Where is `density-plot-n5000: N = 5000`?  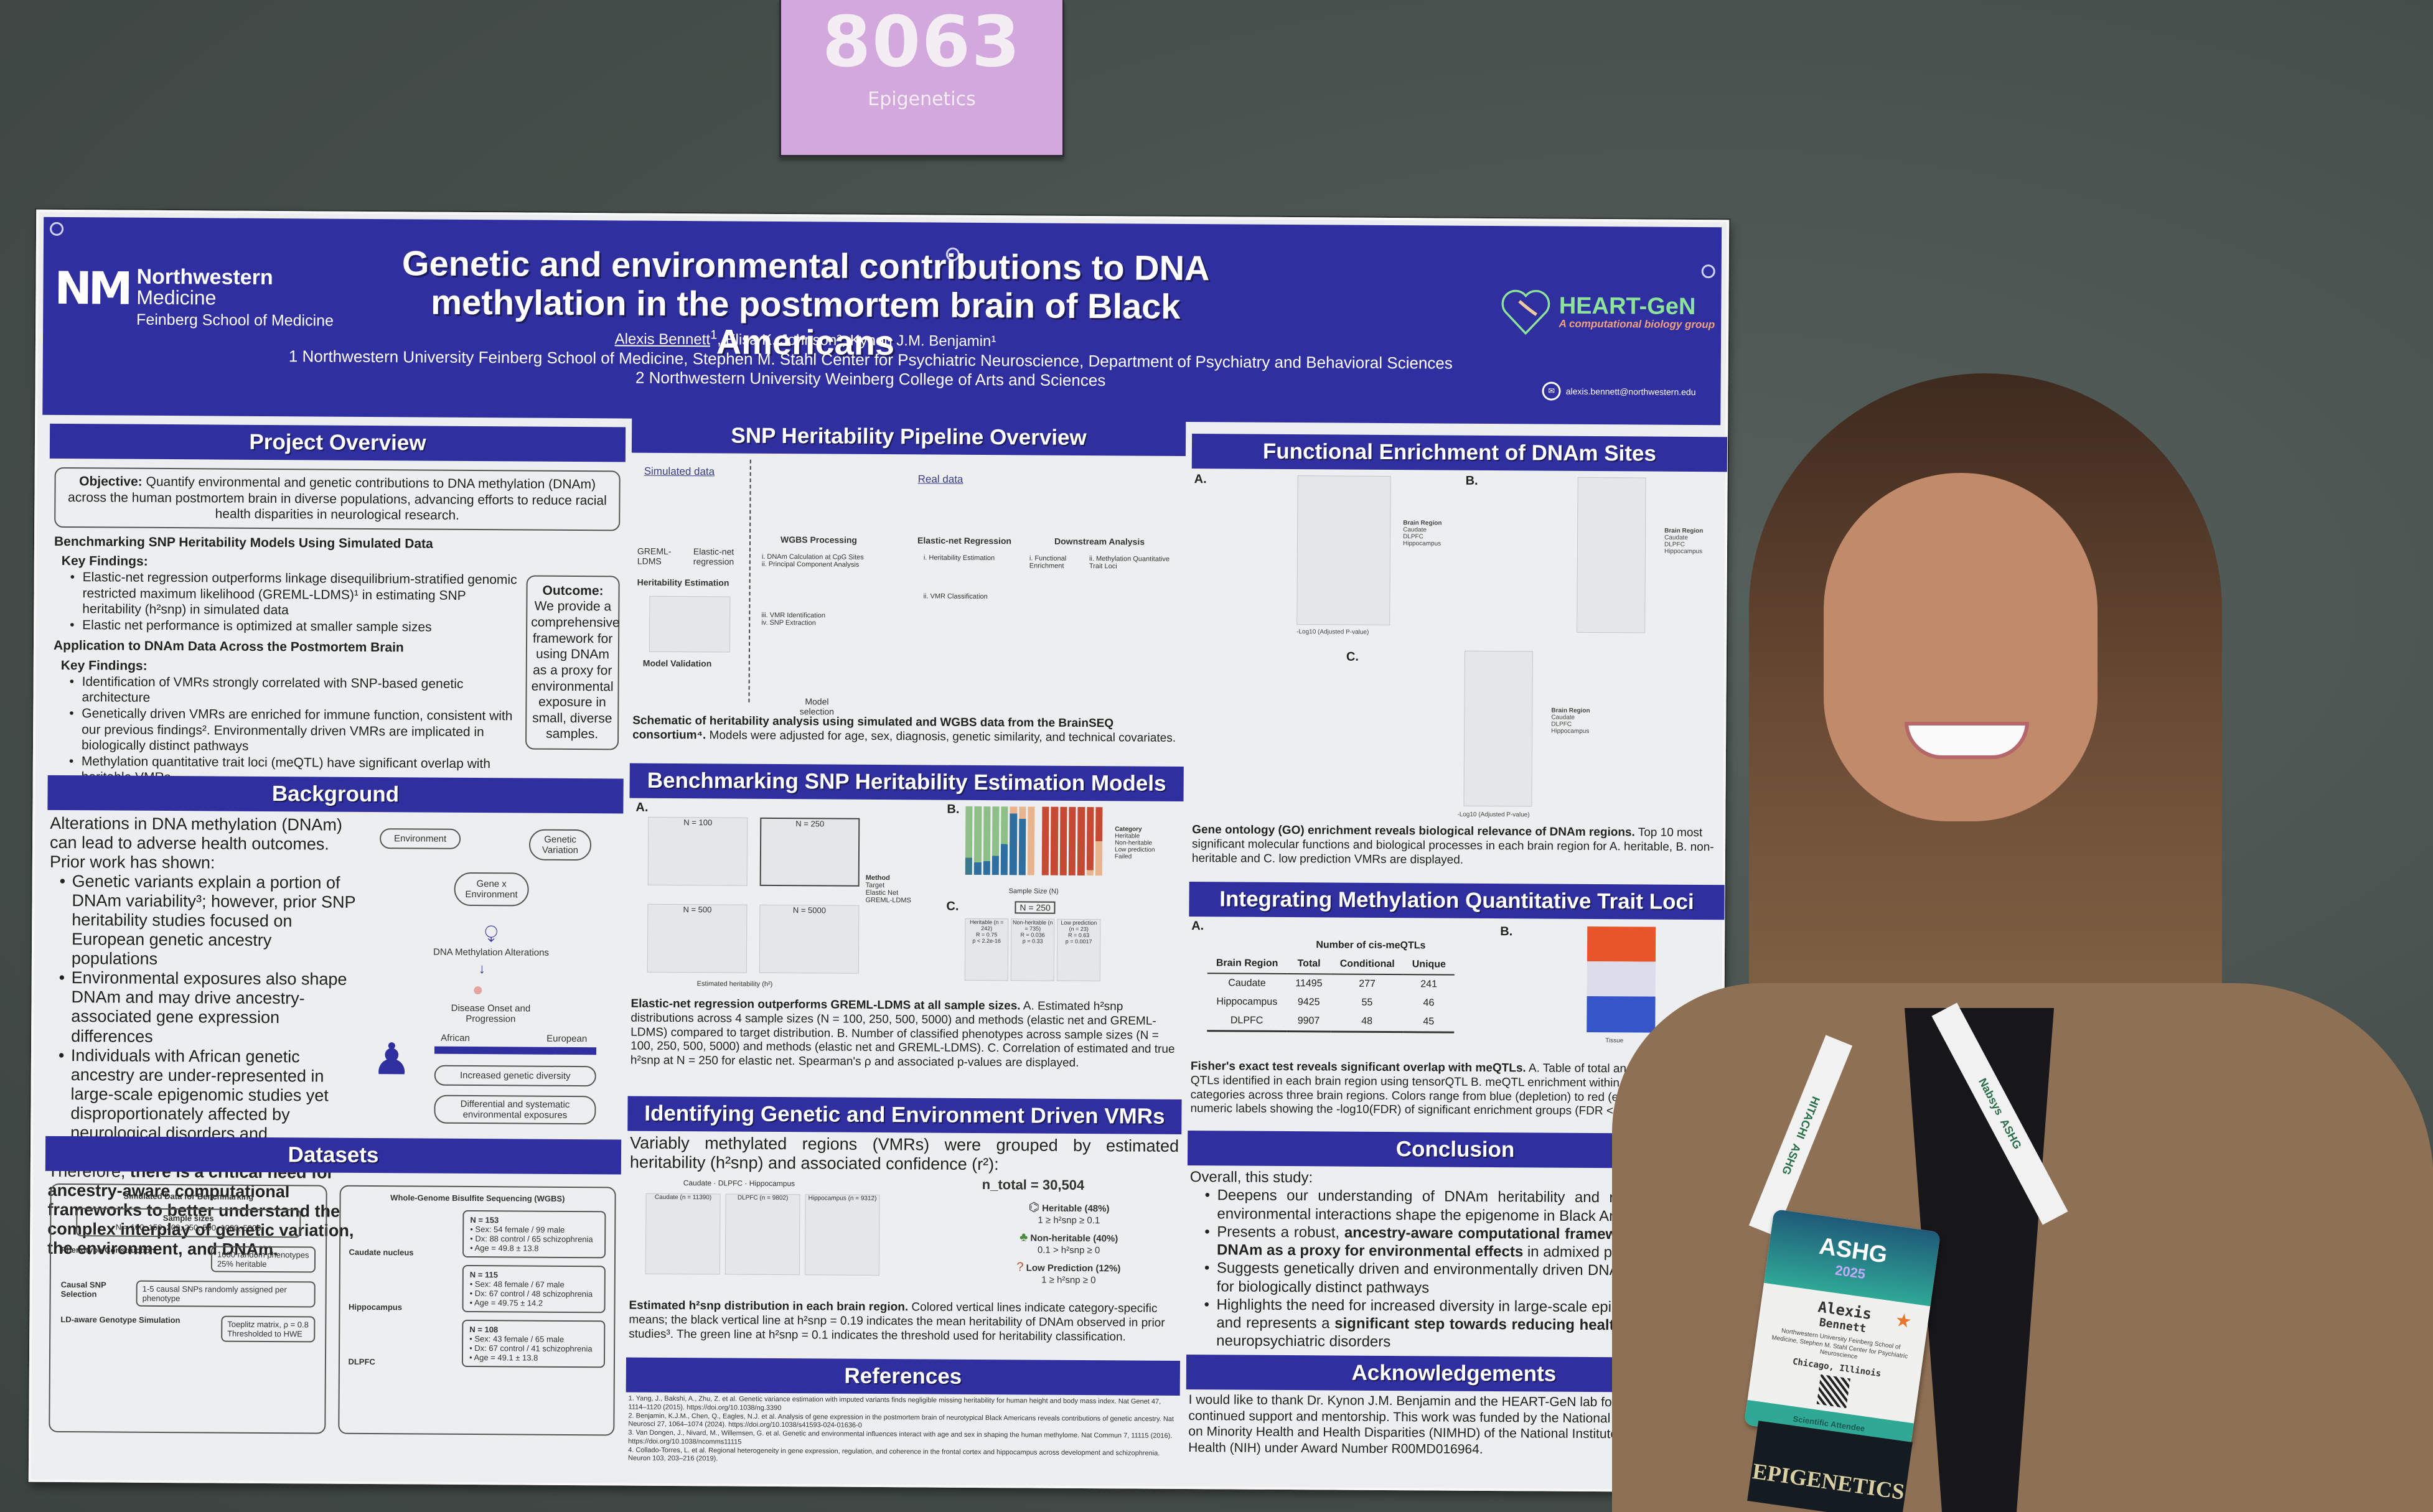
density-plot-n5000: N = 5000 is located at coordinates (809, 939).